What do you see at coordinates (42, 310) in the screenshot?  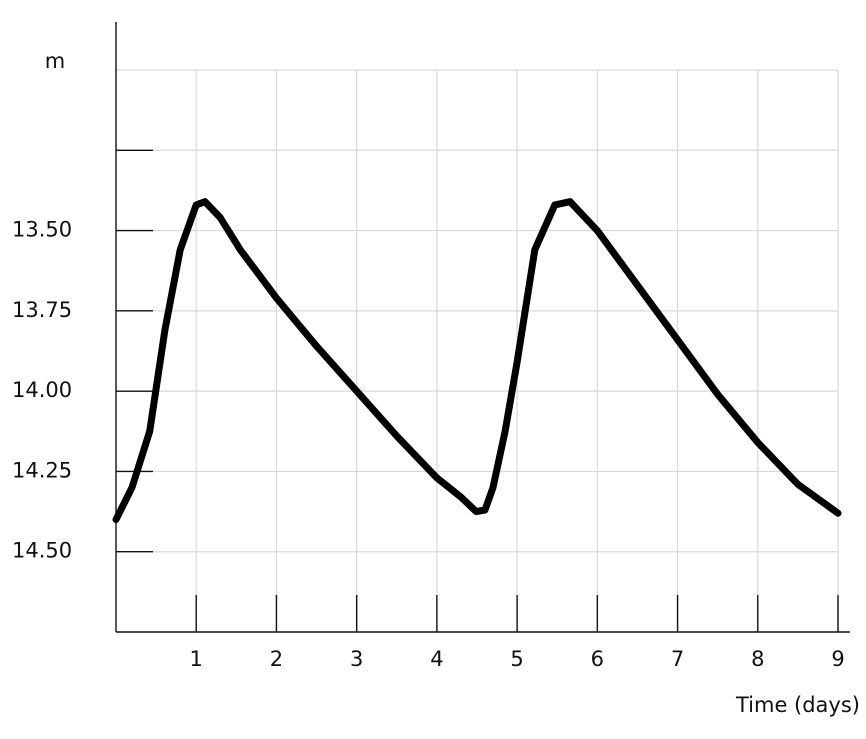 I see `y-tick-label: 13.75` at bounding box center [42, 310].